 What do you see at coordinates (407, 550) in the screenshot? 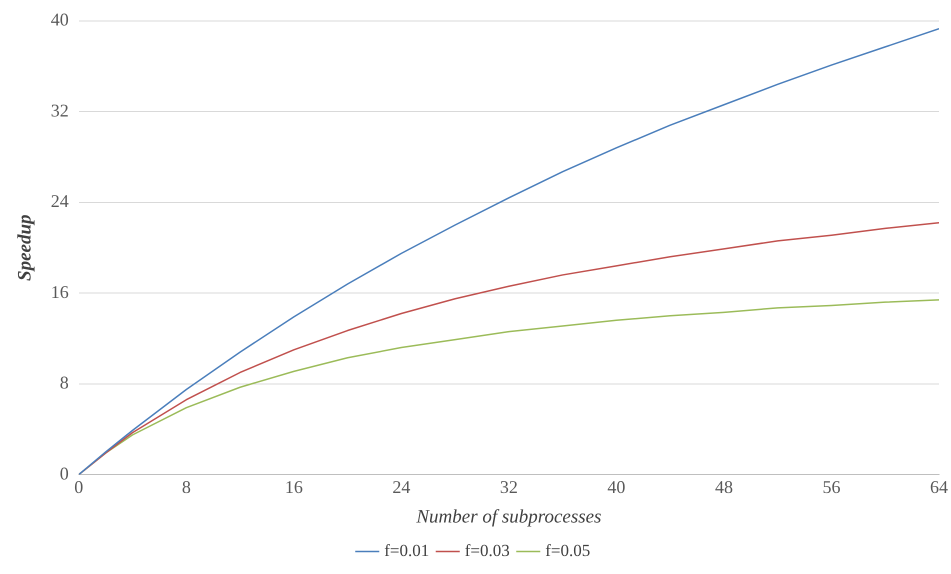
I see `legend-label: f=0.01` at bounding box center [407, 550].